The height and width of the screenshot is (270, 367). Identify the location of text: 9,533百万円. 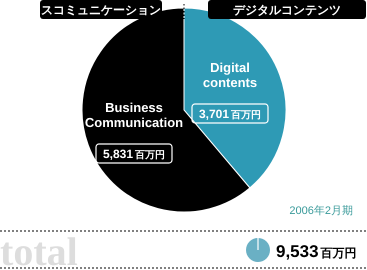
(316, 251).